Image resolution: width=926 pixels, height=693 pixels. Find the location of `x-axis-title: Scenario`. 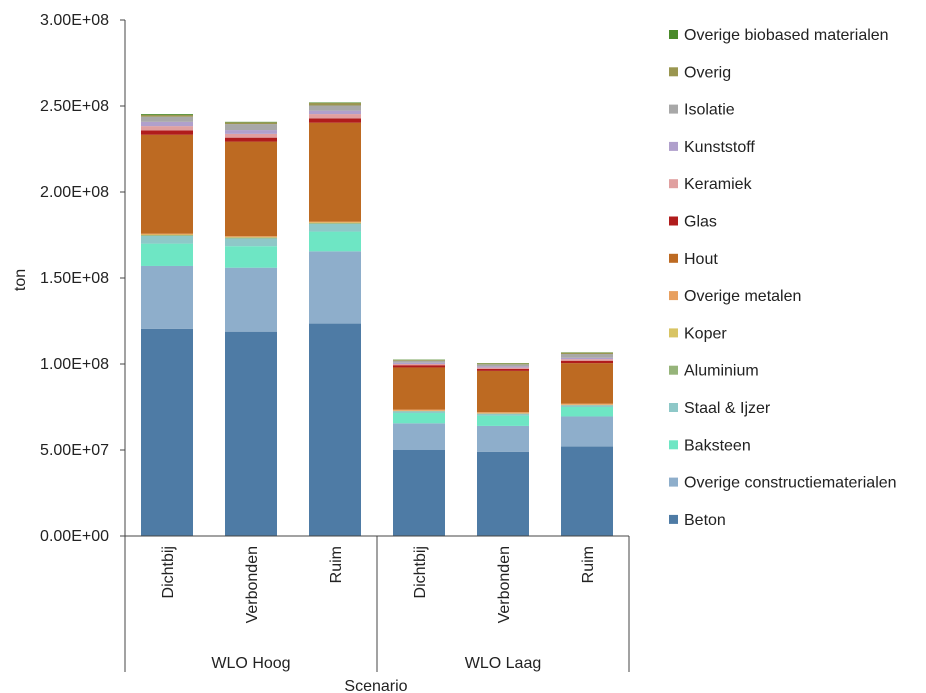

x-axis-title: Scenario is located at coordinates (375, 685).